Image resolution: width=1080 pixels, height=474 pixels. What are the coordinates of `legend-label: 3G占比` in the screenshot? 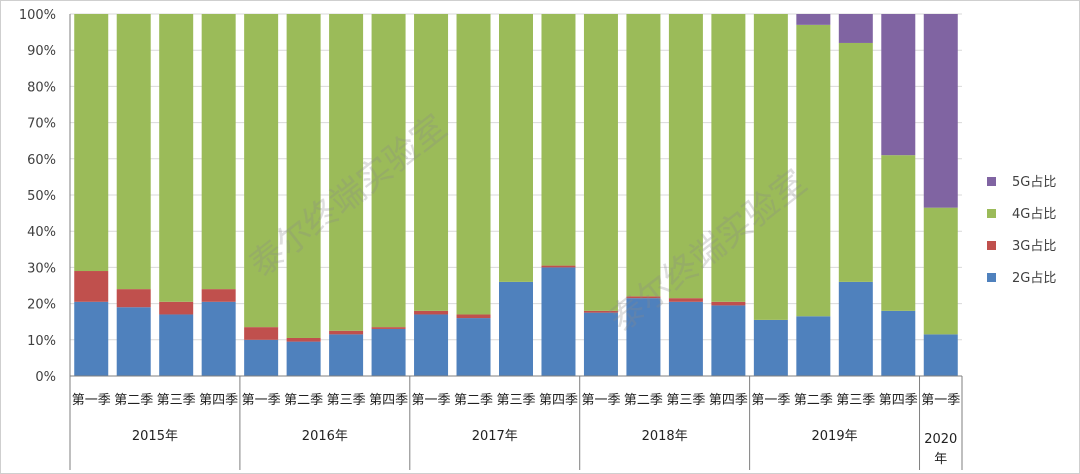 It's located at (1034, 246).